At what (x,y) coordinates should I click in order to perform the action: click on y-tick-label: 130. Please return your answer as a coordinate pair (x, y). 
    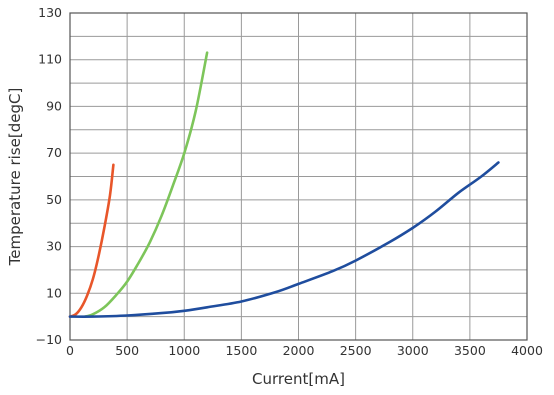
    Looking at the image, I should click on (50, 12).